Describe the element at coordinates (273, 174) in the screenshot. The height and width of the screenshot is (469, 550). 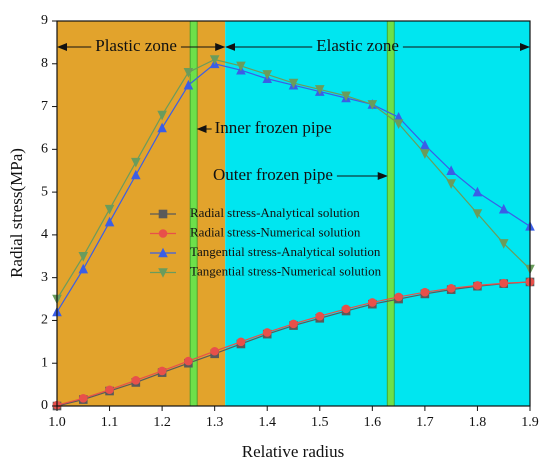
I see `pipe-label: Outer frozen pipe` at that location.